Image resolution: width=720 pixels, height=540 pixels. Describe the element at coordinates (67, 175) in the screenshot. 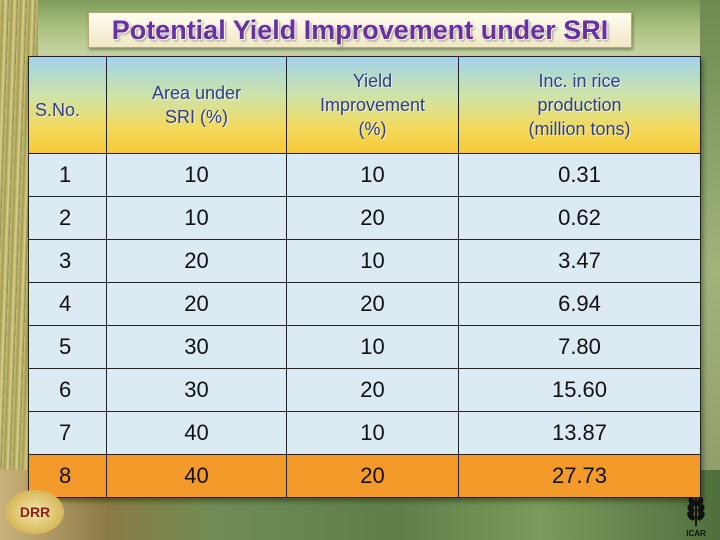

I see `cell-sno: 1` at that location.